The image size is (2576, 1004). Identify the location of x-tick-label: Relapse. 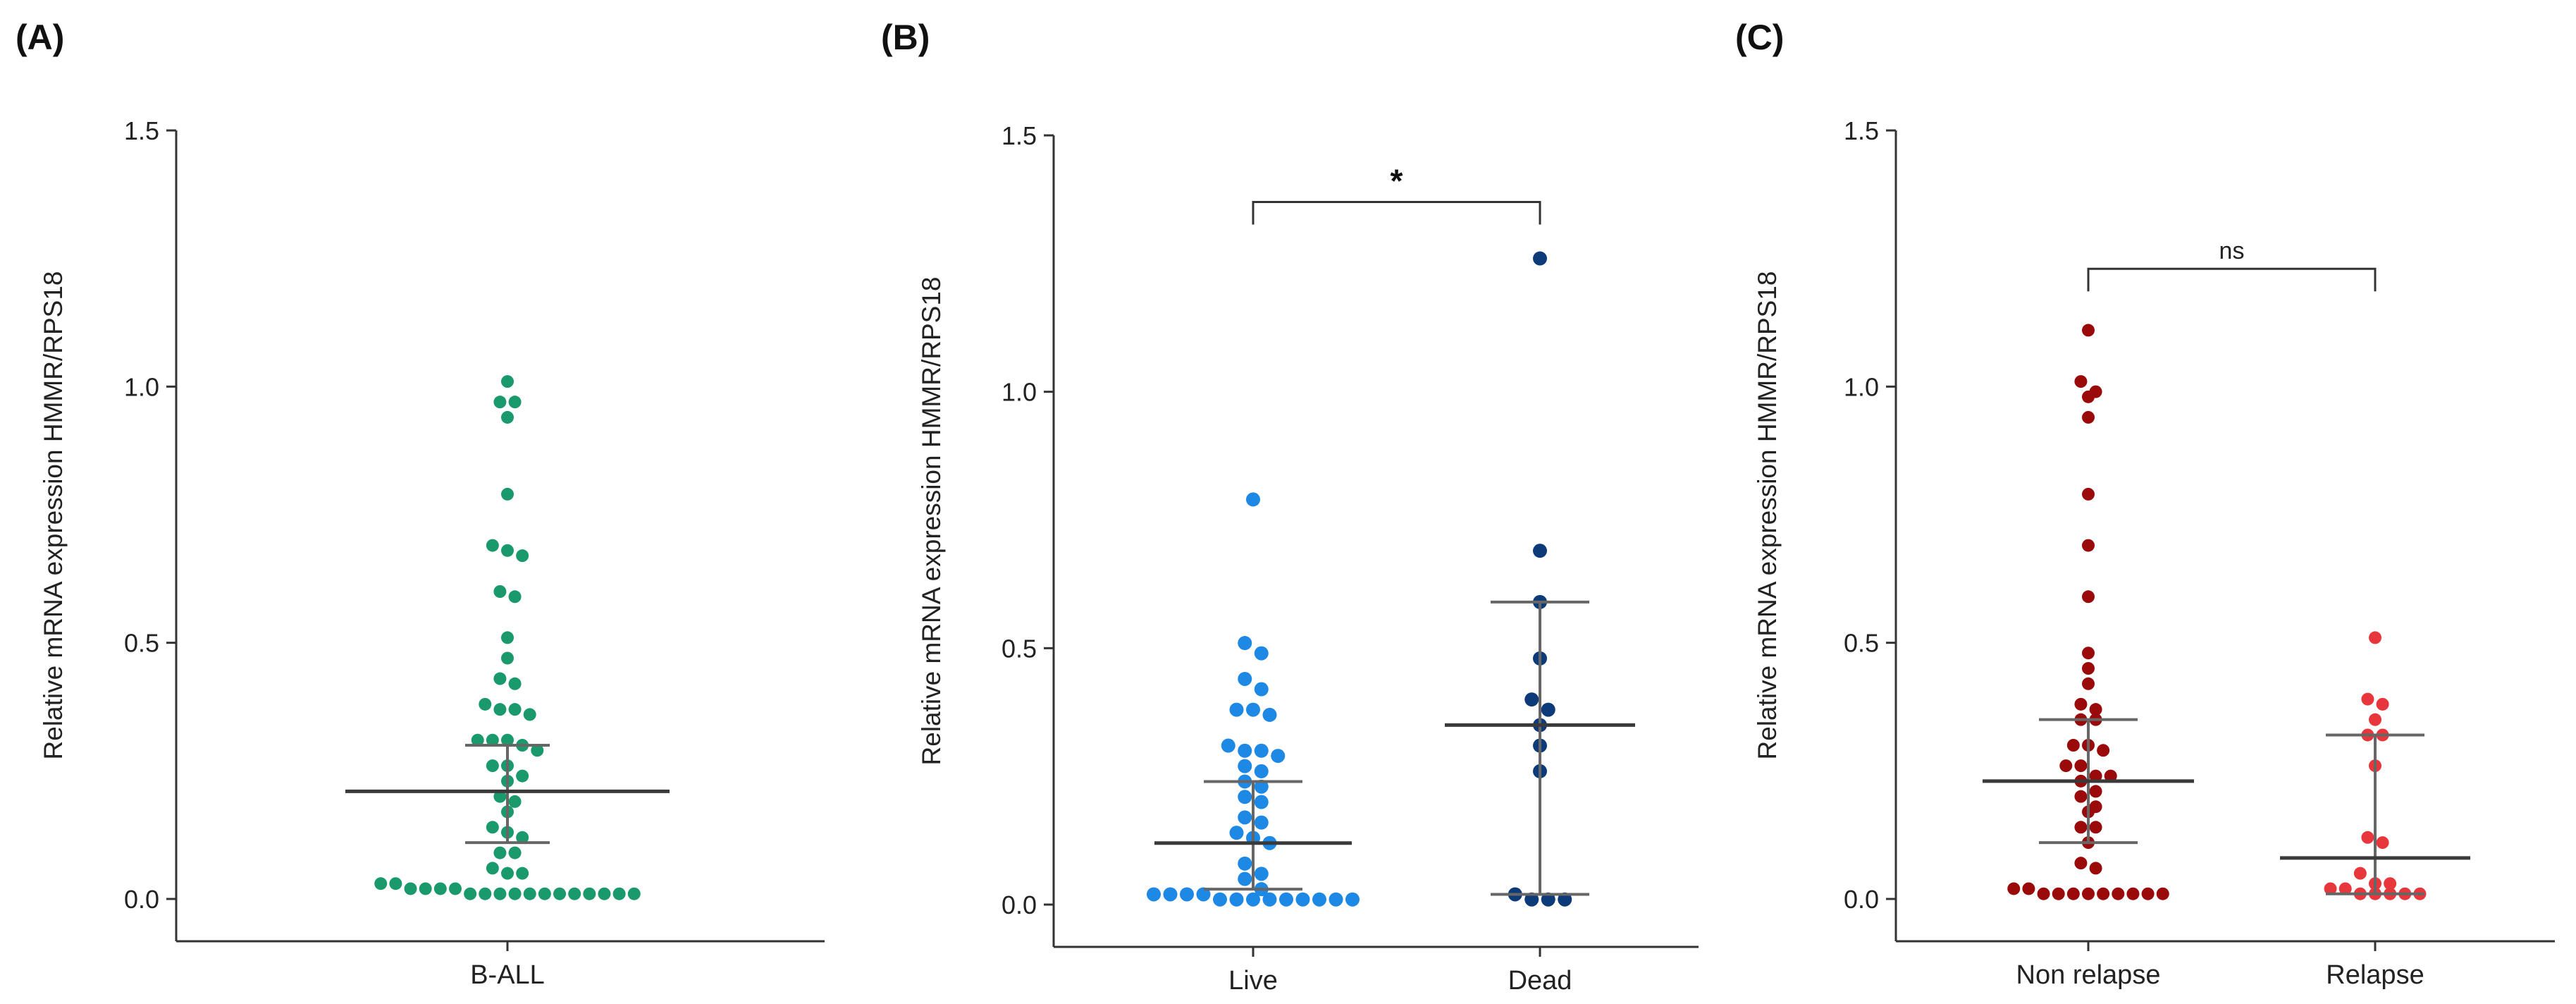
(2375, 975).